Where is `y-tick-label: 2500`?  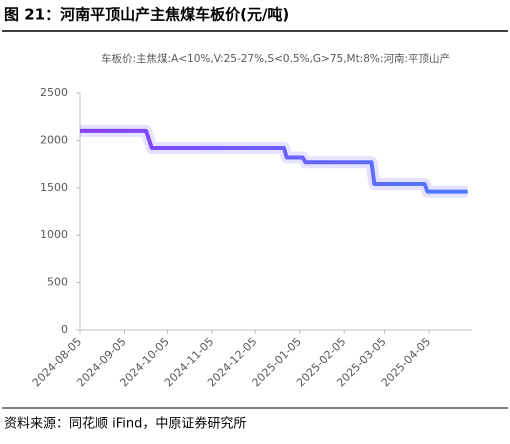 y-tick-label: 2500 is located at coordinates (54, 92).